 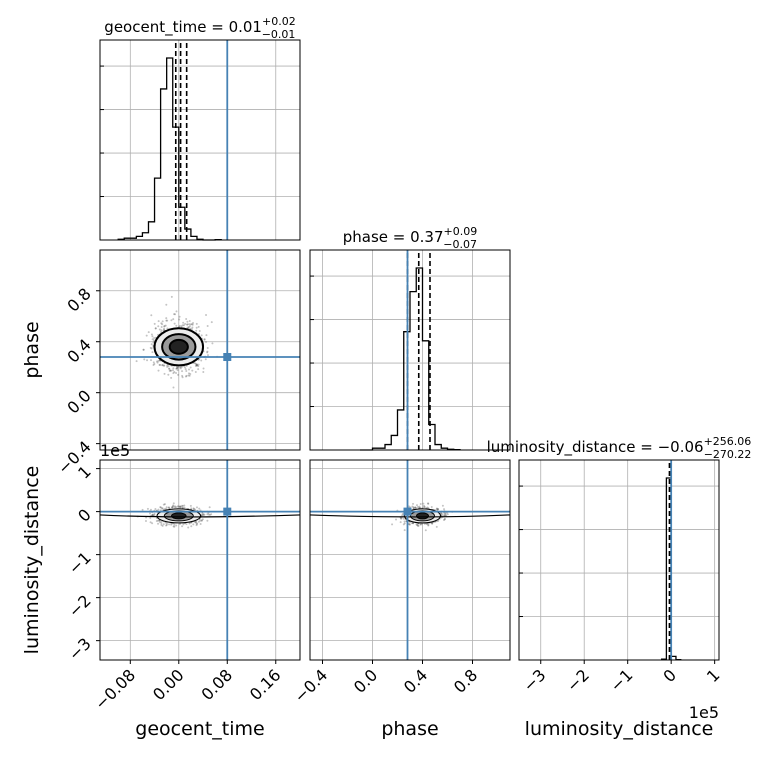 What do you see at coordinates (669, 675) in the screenshot?
I see `x-tick-label: 0` at bounding box center [669, 675].